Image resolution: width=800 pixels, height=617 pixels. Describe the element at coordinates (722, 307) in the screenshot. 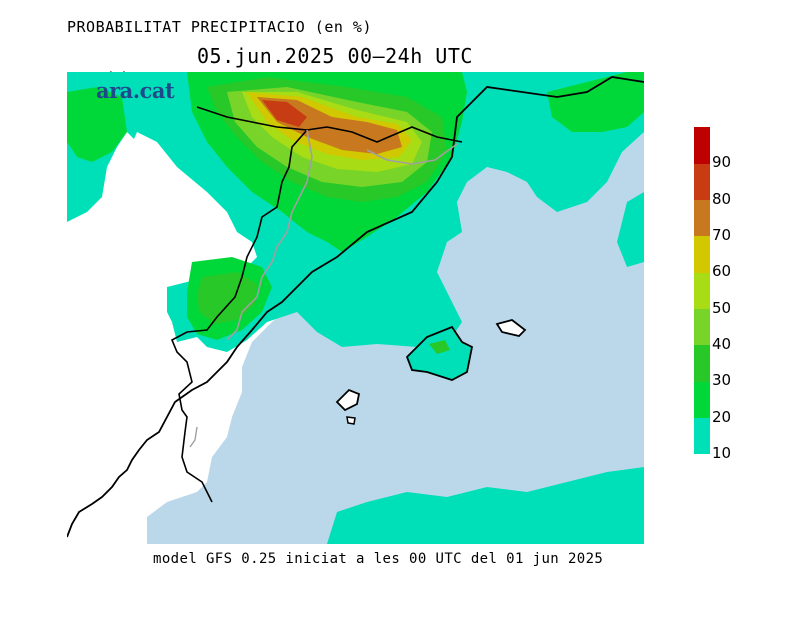

I see `legend-label: 50` at that location.